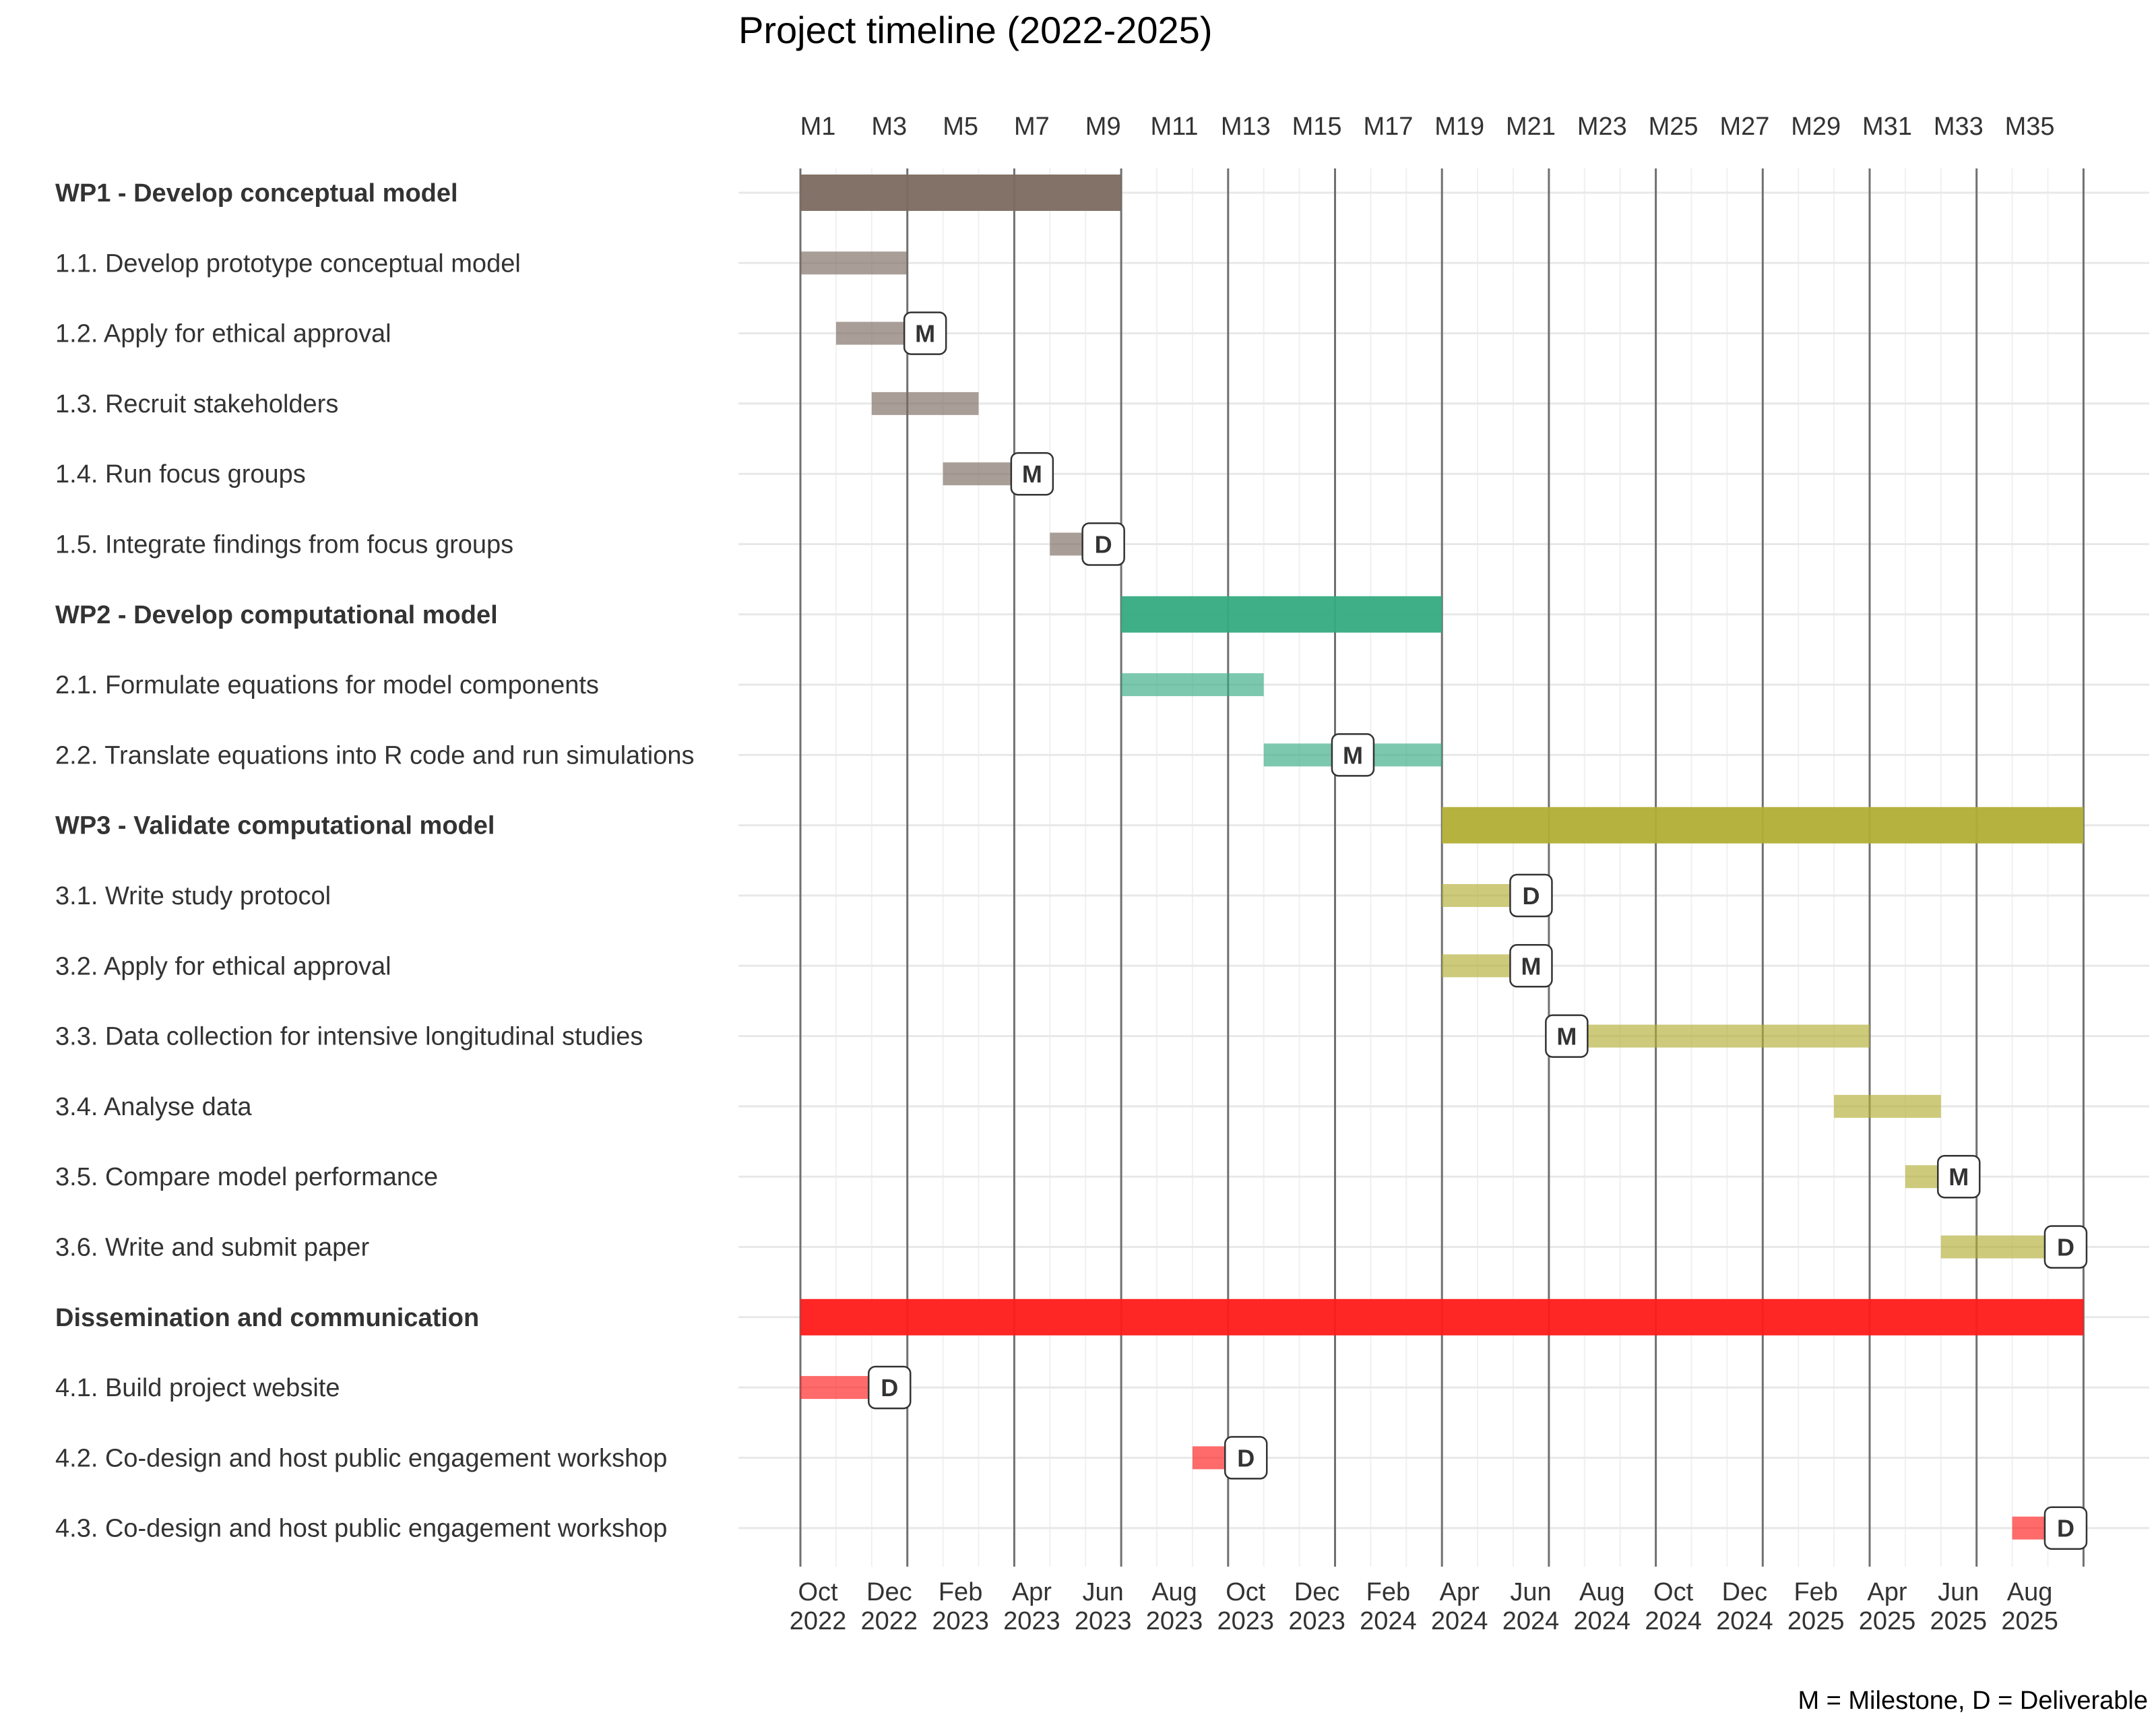 This screenshot has height=1725, width=2156. I want to click on bottom-tick-label: Dec 2022, so click(889, 1606).